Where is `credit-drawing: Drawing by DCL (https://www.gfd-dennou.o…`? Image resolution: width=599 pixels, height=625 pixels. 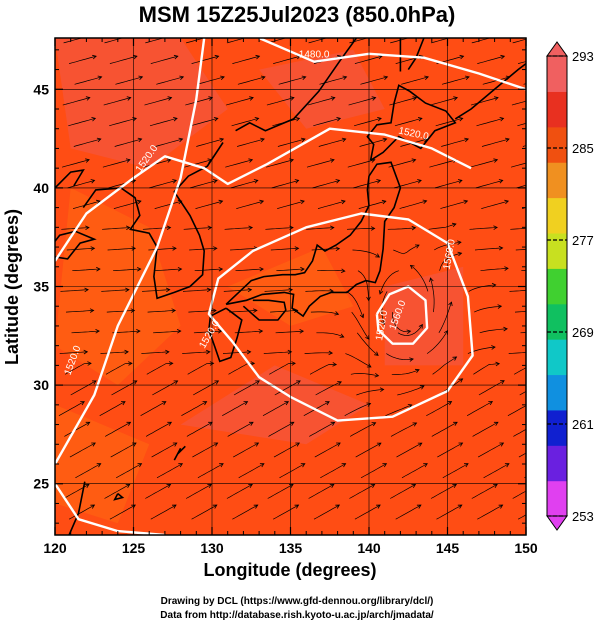
credit-drawing: Drawing by DCL (https://www.gfd-dennou.o… is located at coordinates (297, 601).